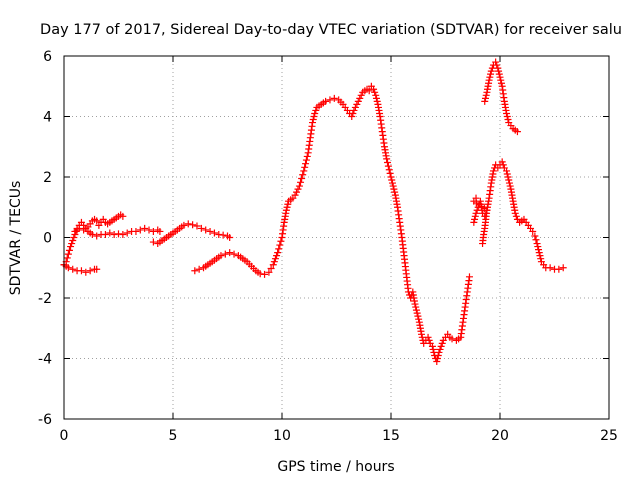 The width and height of the screenshot is (640, 480). Describe the element at coordinates (173, 436) in the screenshot. I see `x-tick-label: 5` at that location.